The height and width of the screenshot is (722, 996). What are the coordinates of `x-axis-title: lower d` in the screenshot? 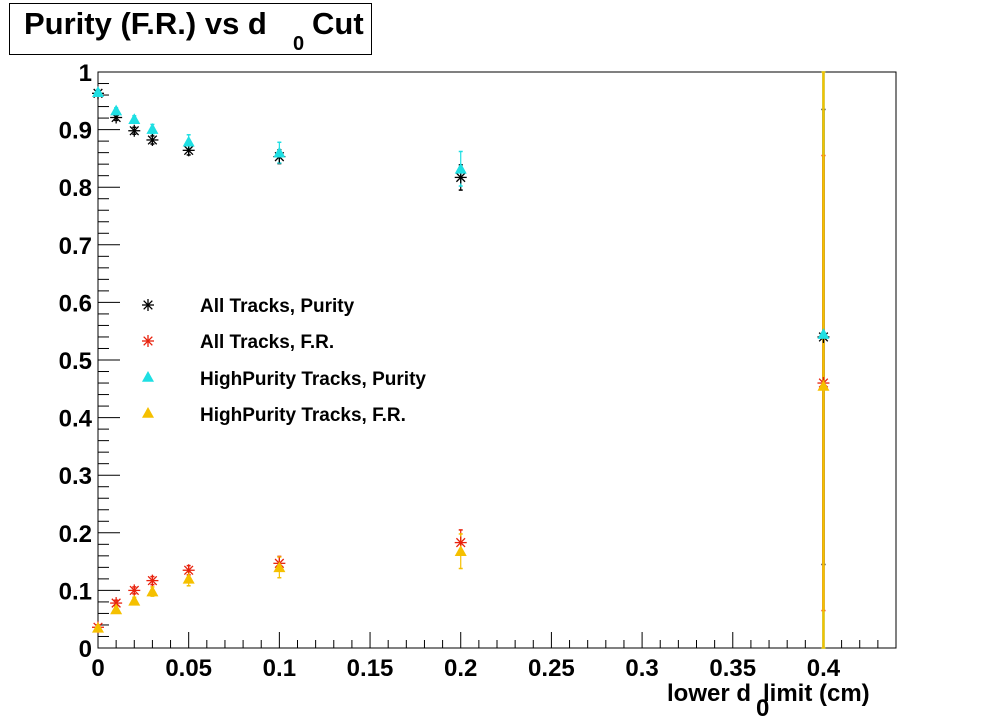 It's located at (709, 693).